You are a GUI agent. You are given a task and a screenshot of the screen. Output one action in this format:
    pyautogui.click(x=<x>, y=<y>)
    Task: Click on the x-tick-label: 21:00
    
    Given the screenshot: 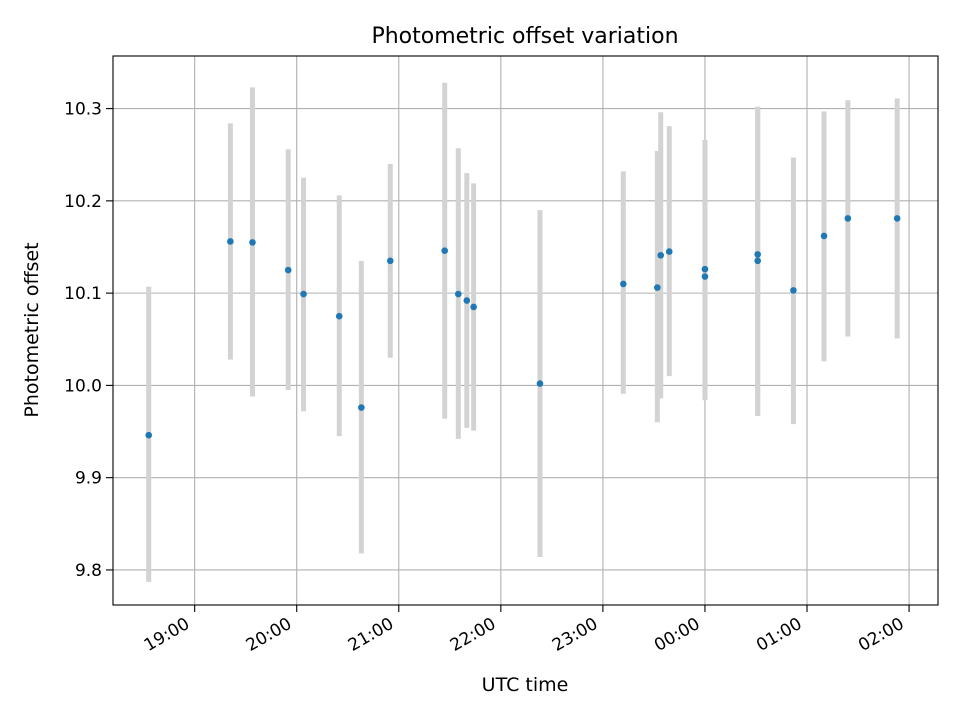 What is the action you would take?
    pyautogui.click(x=371, y=635)
    